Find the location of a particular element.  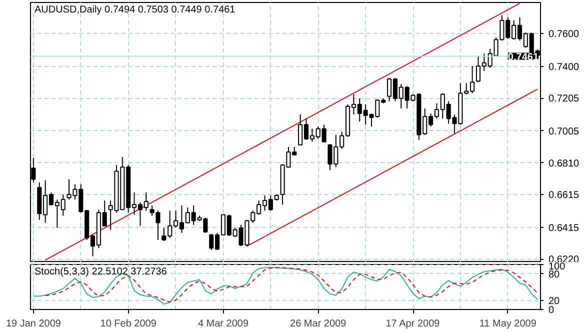

ref-line-label: 0.7461 is located at coordinates (523, 57).